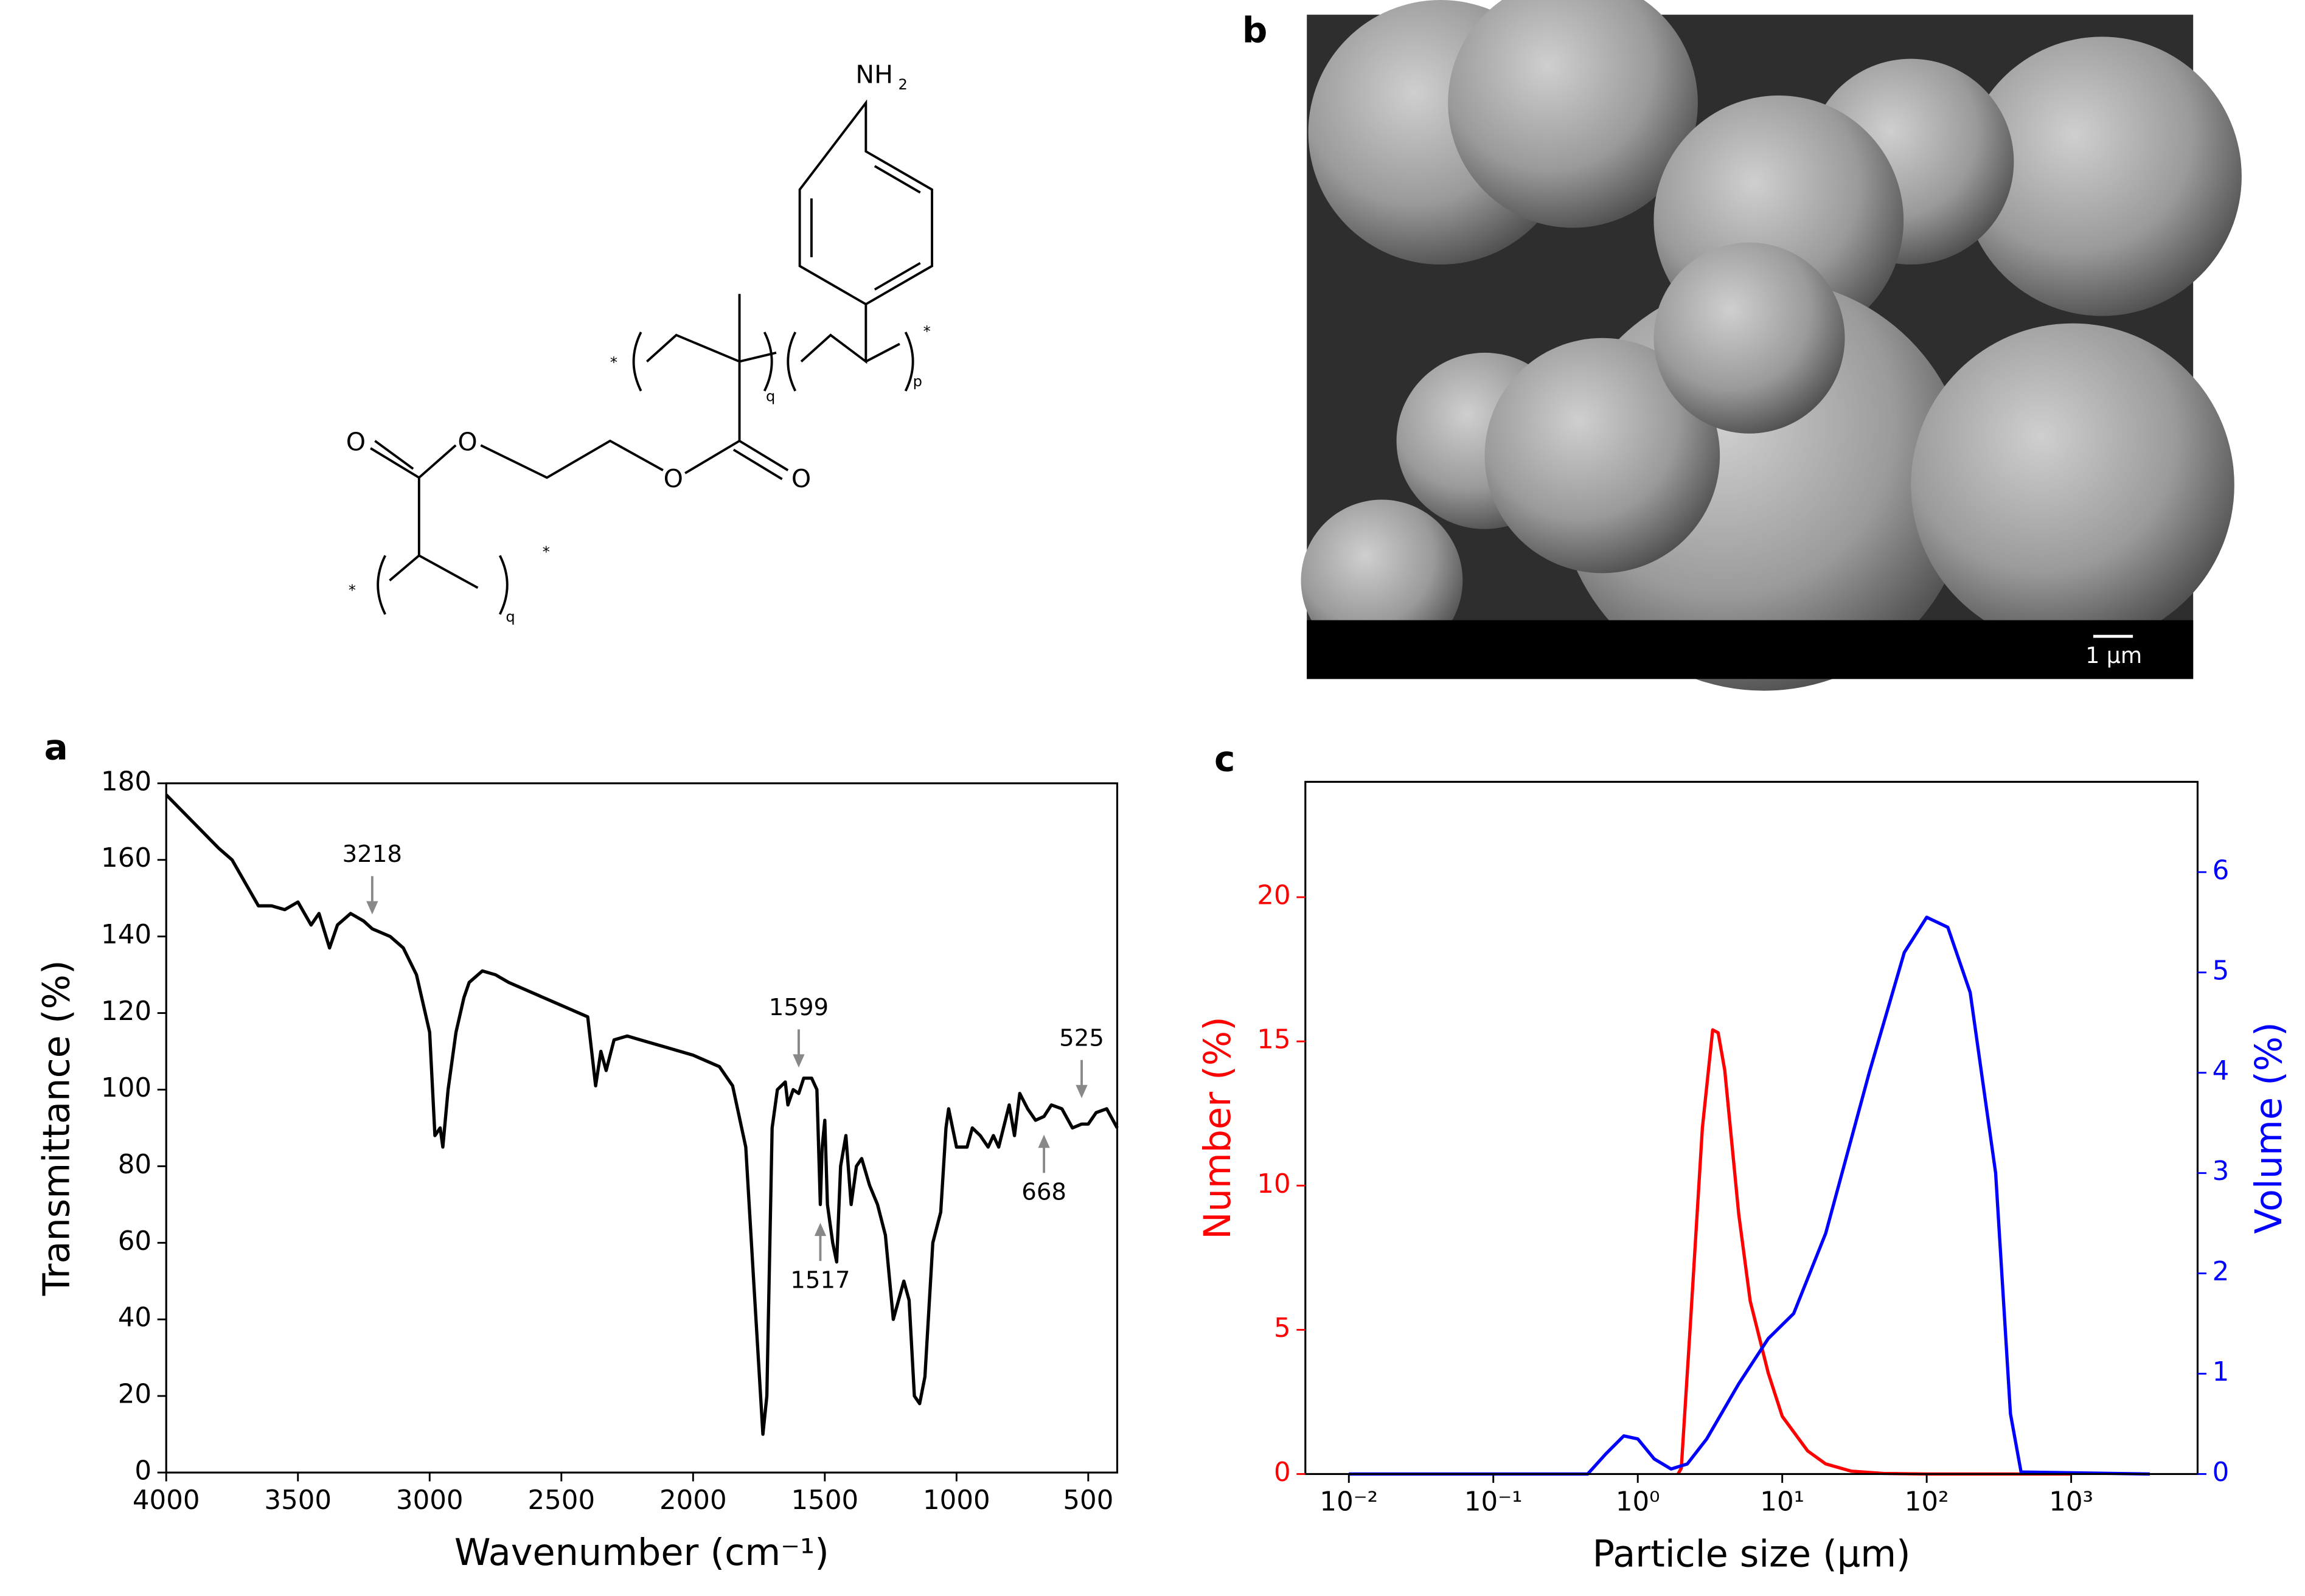 The width and height of the screenshot is (2305, 1596). Describe the element at coordinates (134, 1241) in the screenshot. I see `y-tick-label: 60` at that location.